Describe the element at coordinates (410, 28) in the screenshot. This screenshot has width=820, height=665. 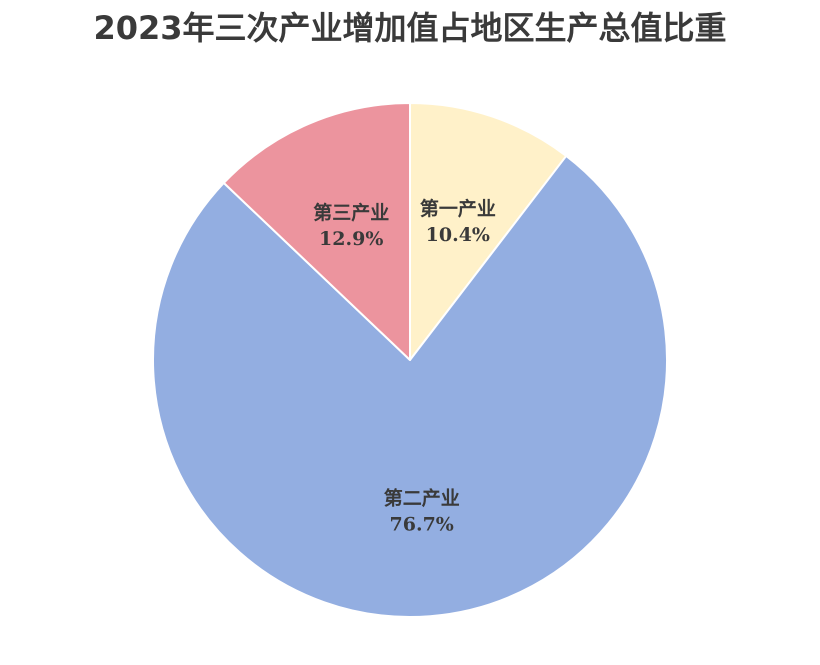
I see `chart-title: 2023年三次产业增加值占地区生产总值比重` at that location.